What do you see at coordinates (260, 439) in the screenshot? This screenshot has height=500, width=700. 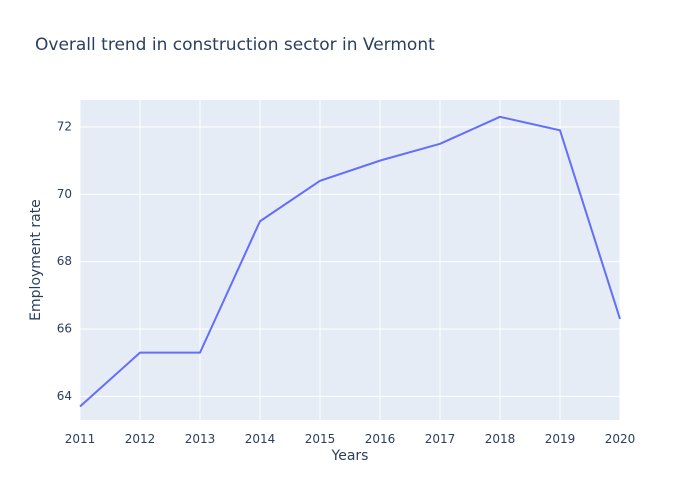 I see `x-tick-label: 2014` at bounding box center [260, 439].